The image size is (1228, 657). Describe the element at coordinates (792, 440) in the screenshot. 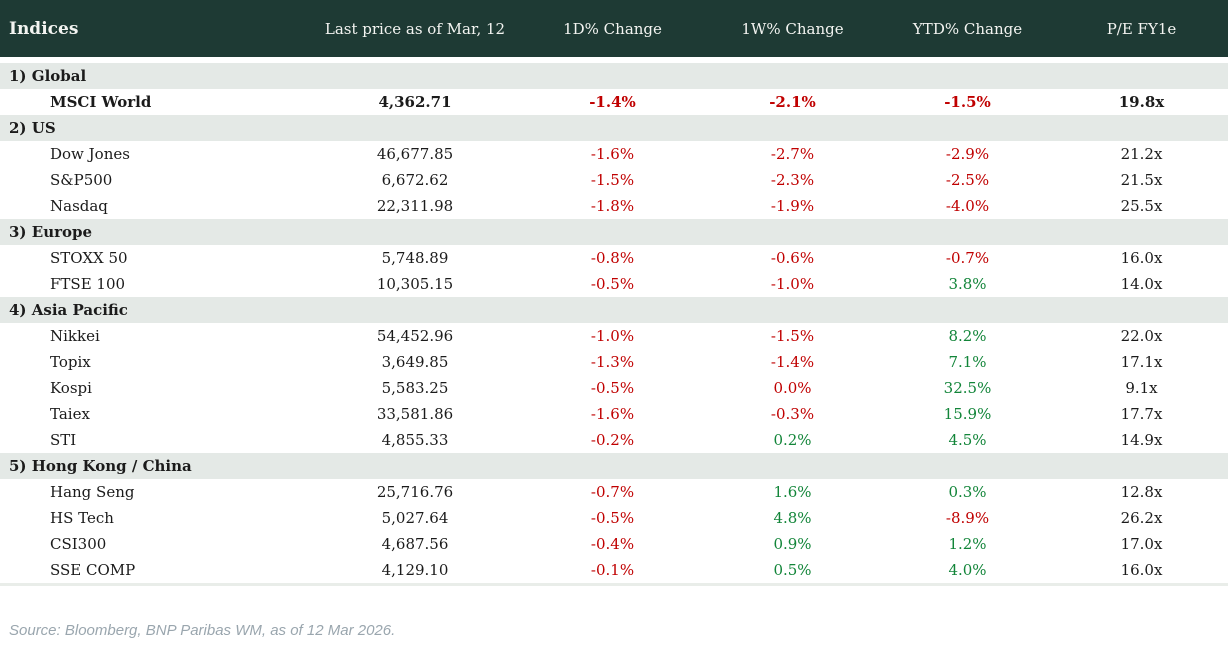

I see `change-1w: 0.2%` at that location.